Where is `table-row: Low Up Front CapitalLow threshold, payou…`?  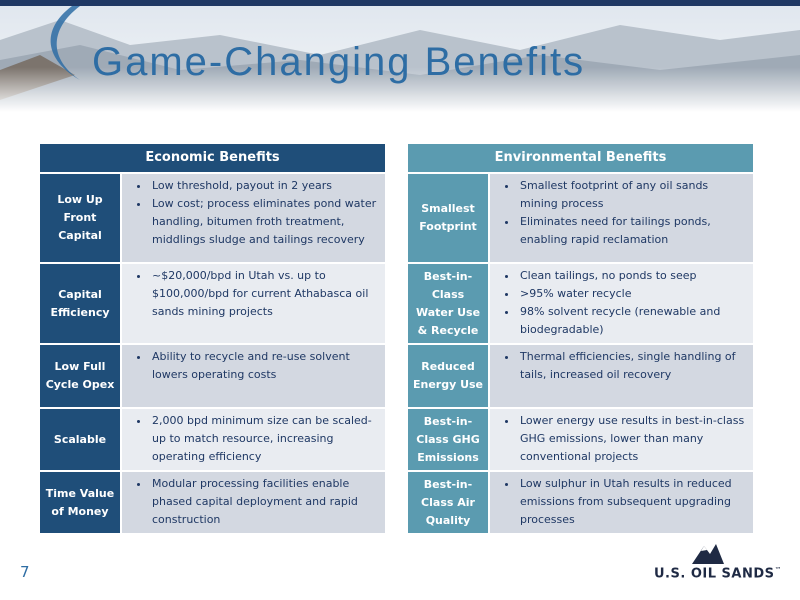
table-row: Low Up Front CapitalLow threshold, payou… is located at coordinates (212, 217).